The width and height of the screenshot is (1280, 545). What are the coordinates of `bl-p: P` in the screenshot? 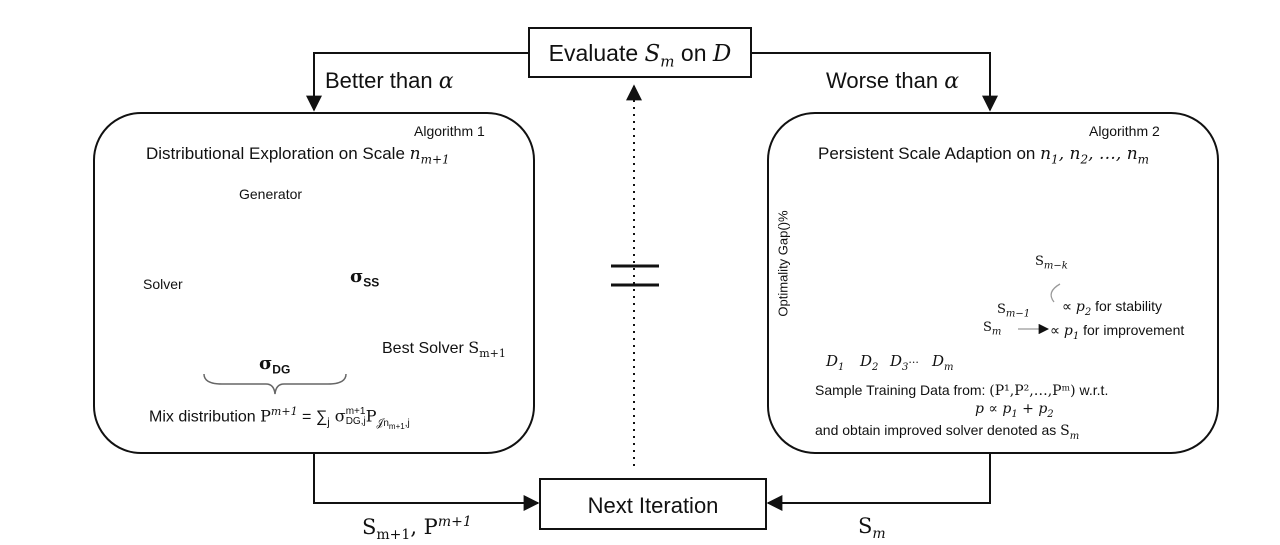 It's located at (430, 527).